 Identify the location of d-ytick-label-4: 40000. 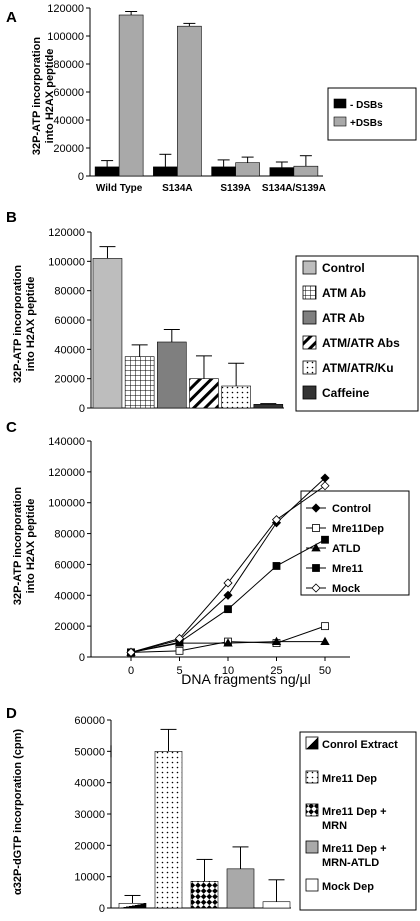
(89, 784).